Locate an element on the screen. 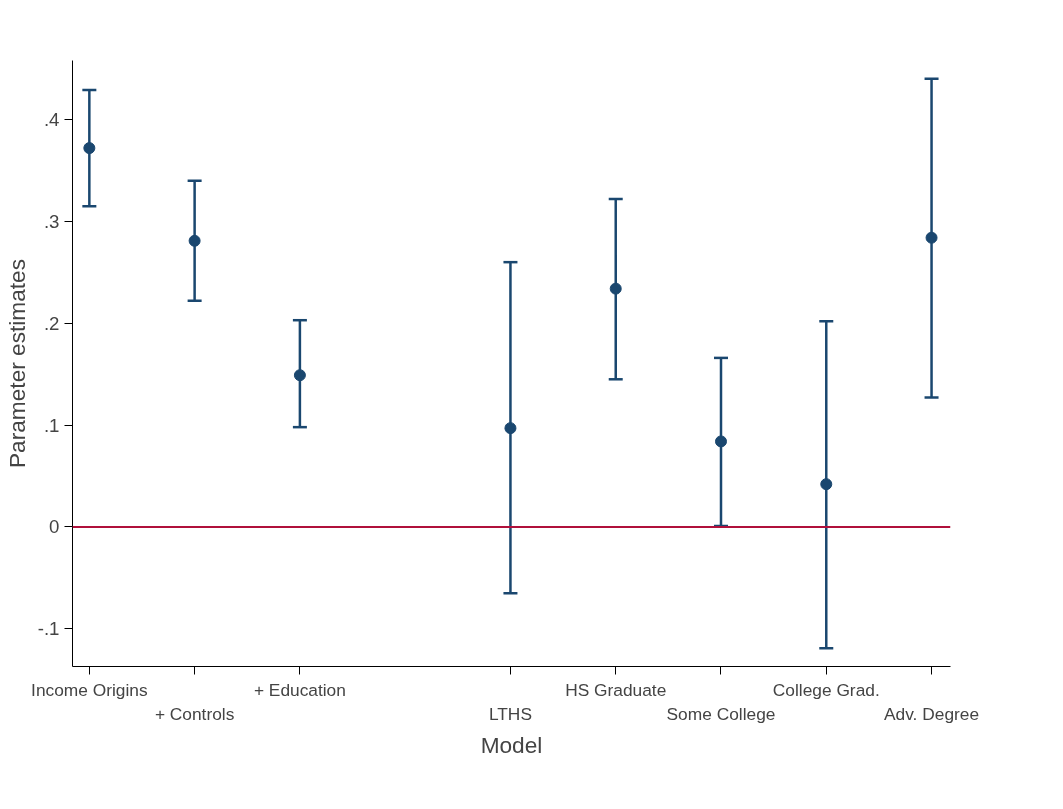  y-tick-label: .4 is located at coordinates (51, 120).